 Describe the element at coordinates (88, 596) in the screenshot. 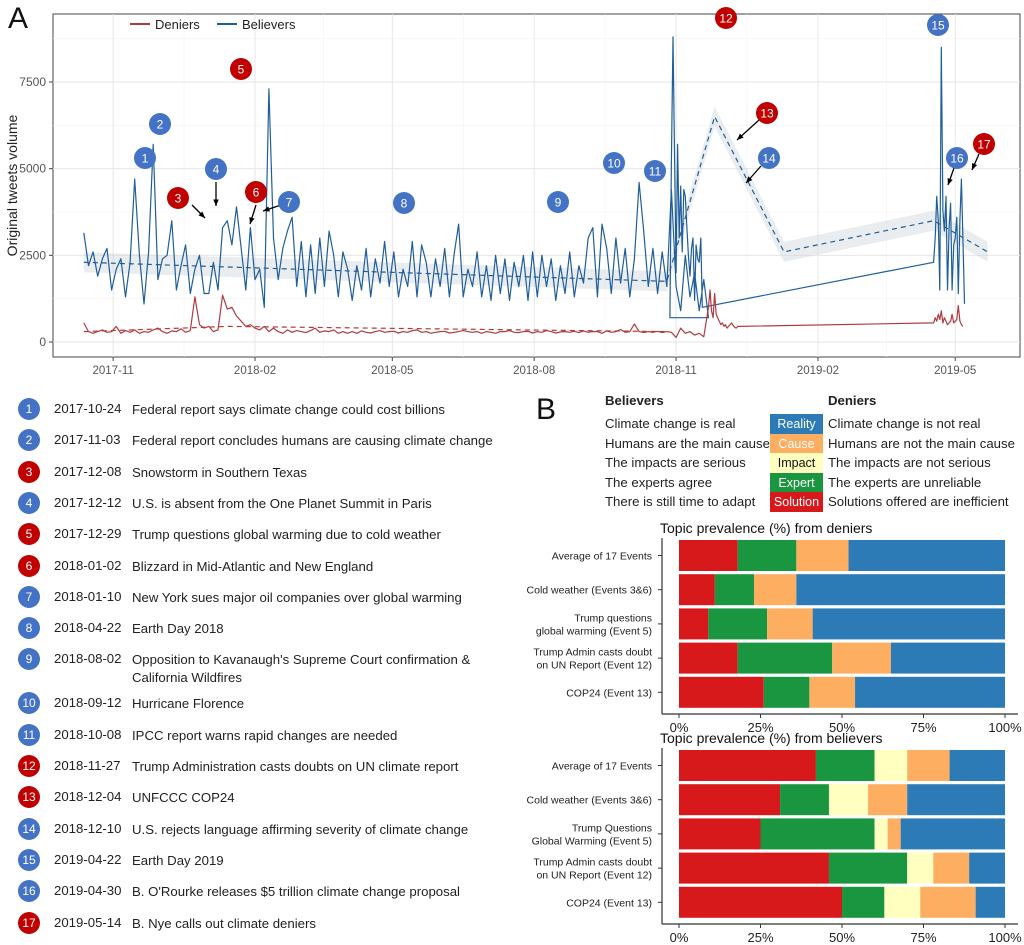

I see `event-date: 2018-01-10` at that location.